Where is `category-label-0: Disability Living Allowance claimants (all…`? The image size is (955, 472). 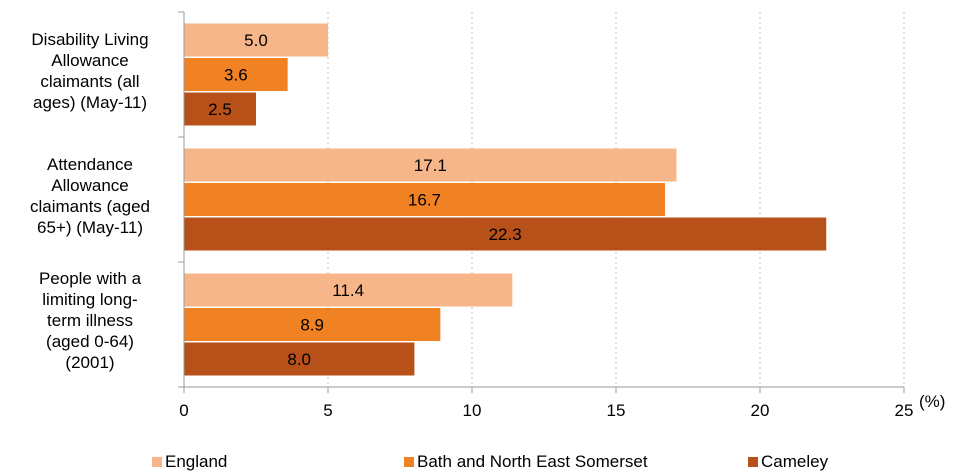 category-label-0: Disability Living Allowance claimants (all… is located at coordinates (90, 71).